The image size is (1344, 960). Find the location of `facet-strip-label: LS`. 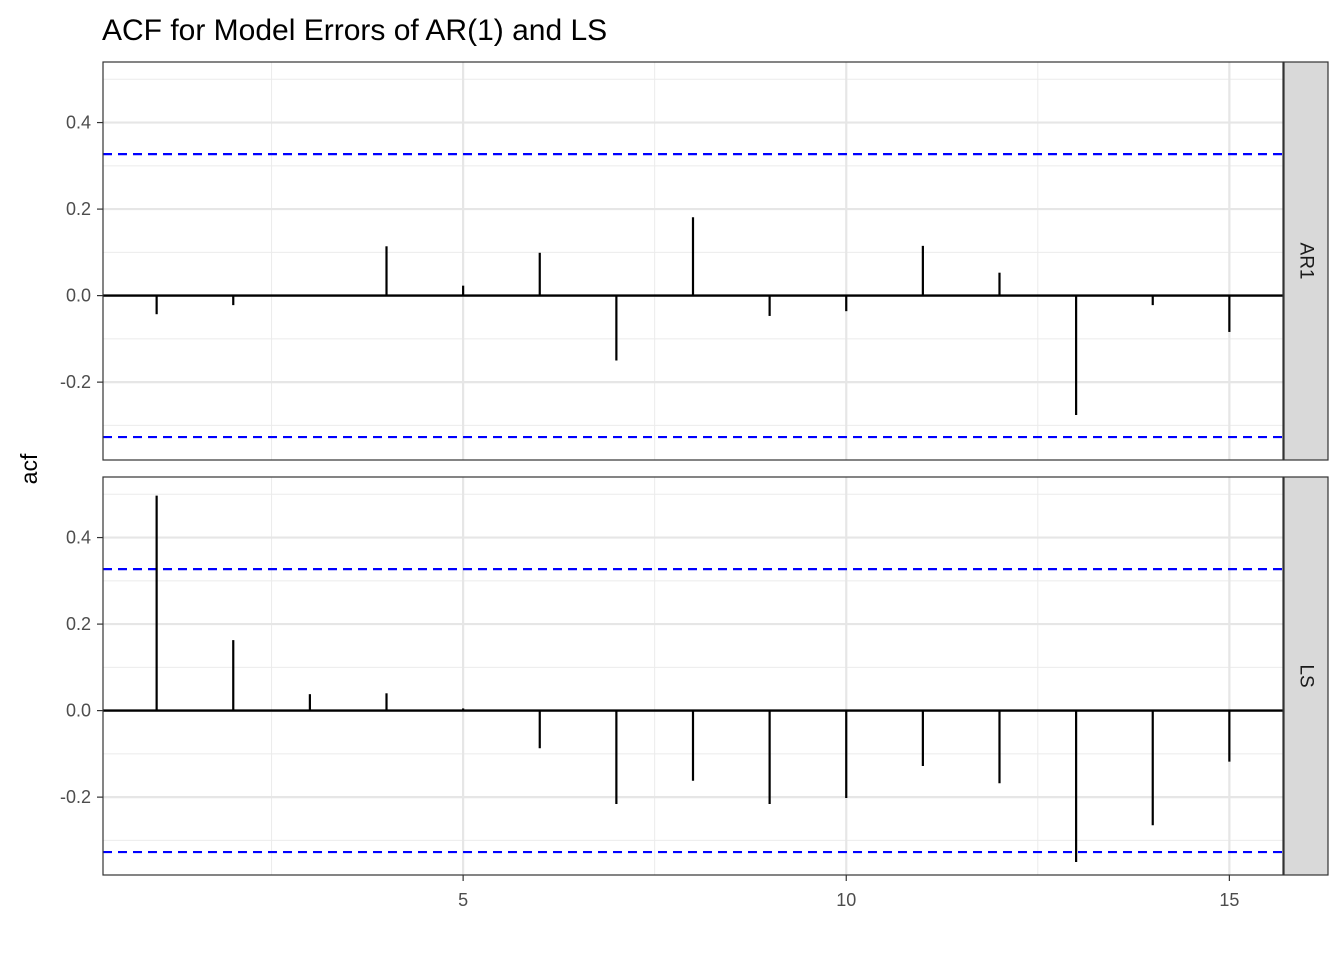

facet-strip-label: LS is located at coordinates (1306, 675).